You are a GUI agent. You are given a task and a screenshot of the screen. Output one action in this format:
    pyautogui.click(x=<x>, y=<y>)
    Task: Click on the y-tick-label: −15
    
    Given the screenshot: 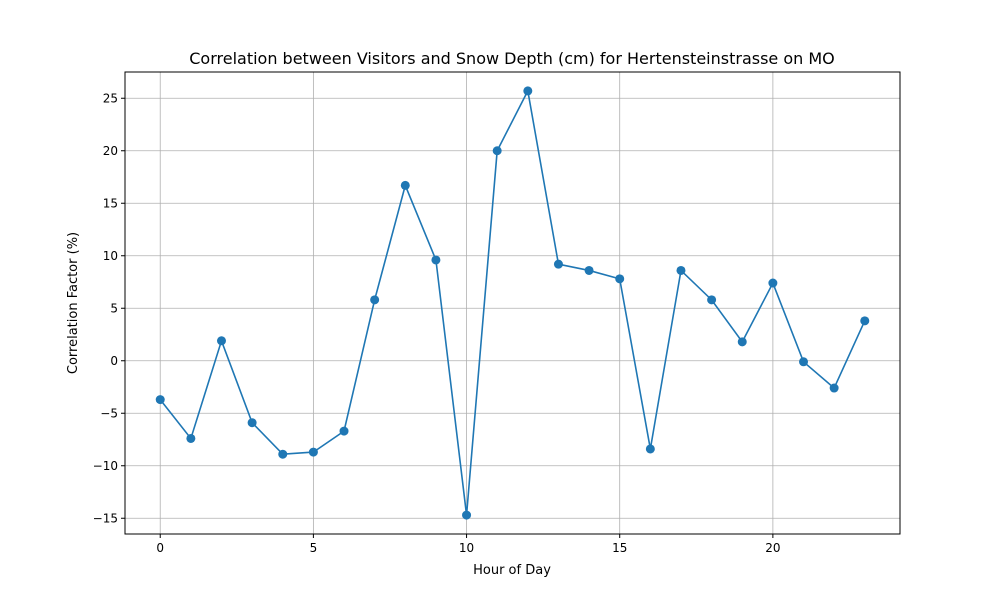 What is the action you would take?
    pyautogui.click(x=105, y=518)
    